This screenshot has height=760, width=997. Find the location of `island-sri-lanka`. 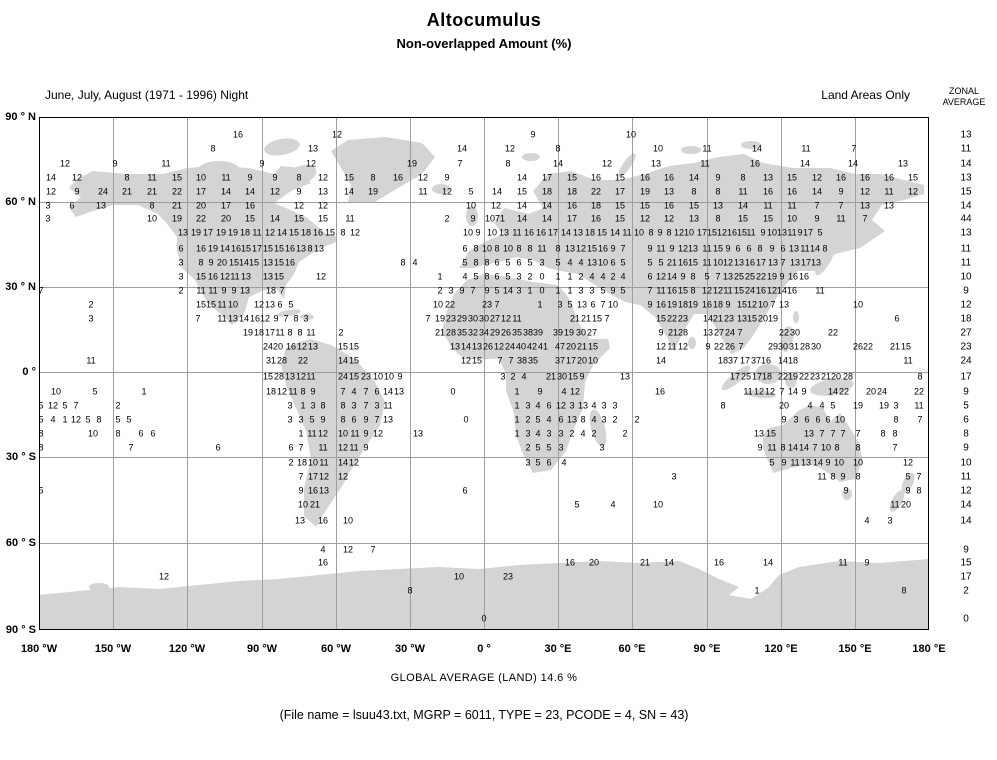

island-sri-lanka is located at coordinates (692, 343).